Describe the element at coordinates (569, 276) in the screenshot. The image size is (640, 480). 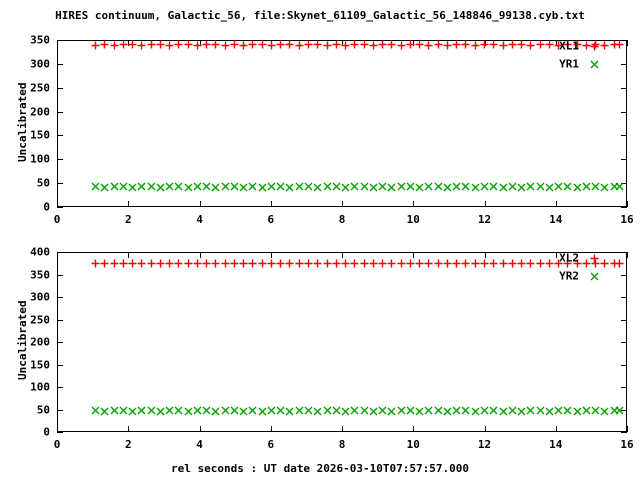
I see `legend-label-yr2: YR2` at that location.